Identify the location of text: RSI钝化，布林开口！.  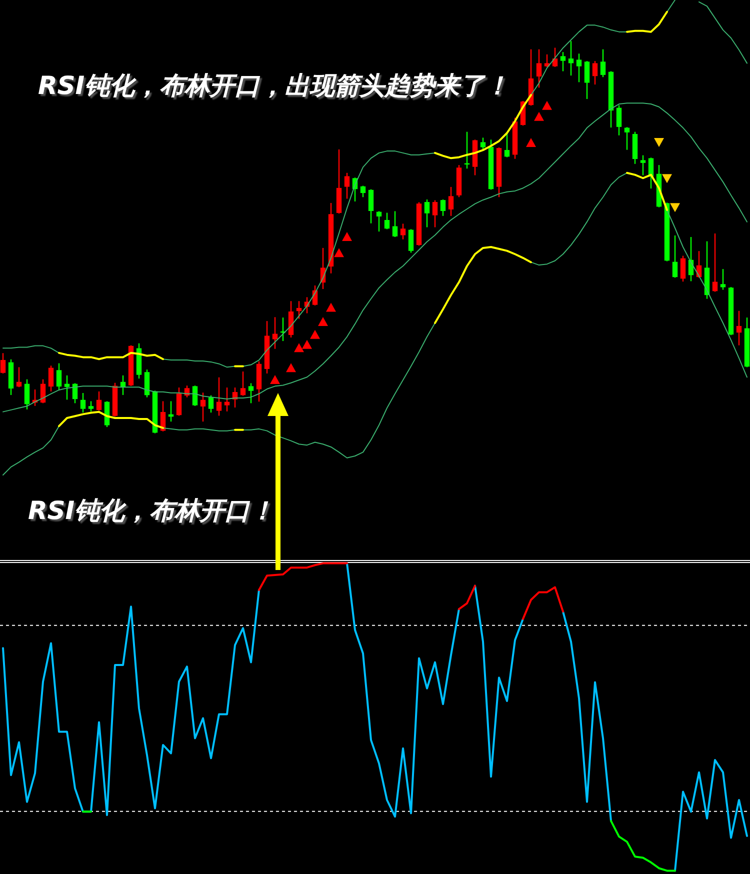
(151, 510).